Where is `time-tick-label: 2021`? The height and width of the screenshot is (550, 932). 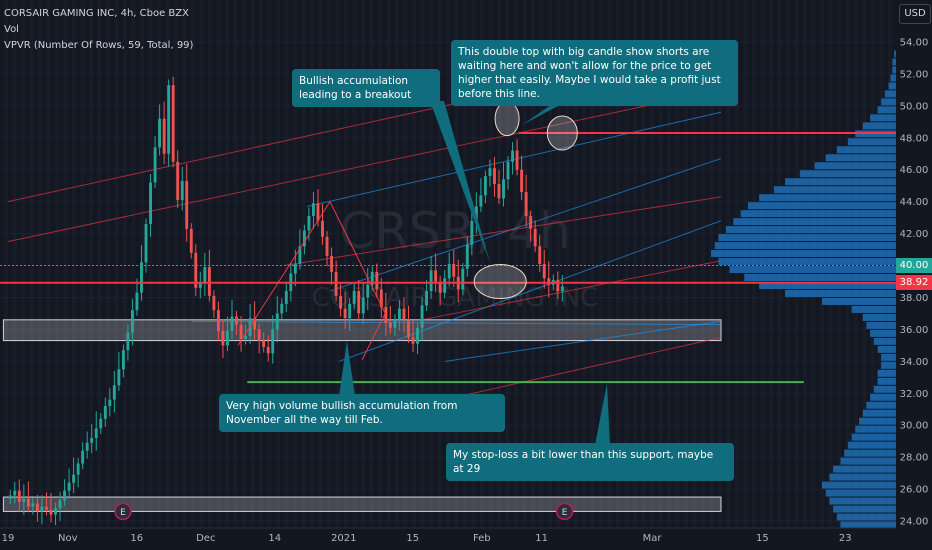
time-tick-label: 2021 is located at coordinates (343, 538).